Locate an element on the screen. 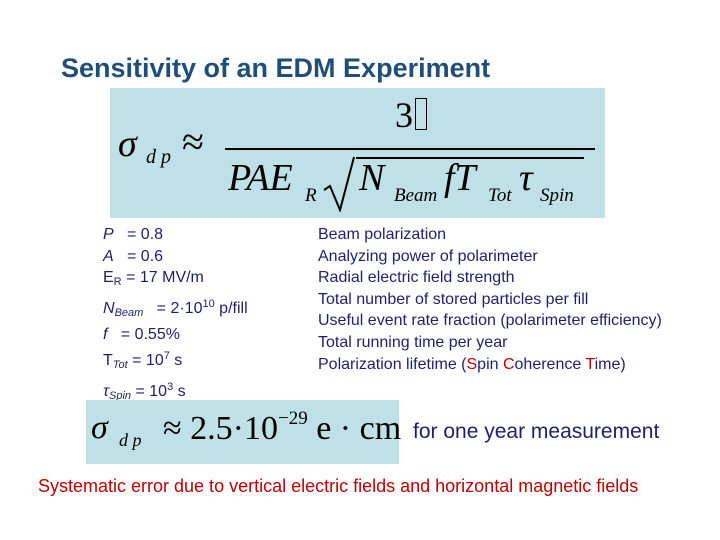  formula-n-subscript: Beam is located at coordinates (416, 195).